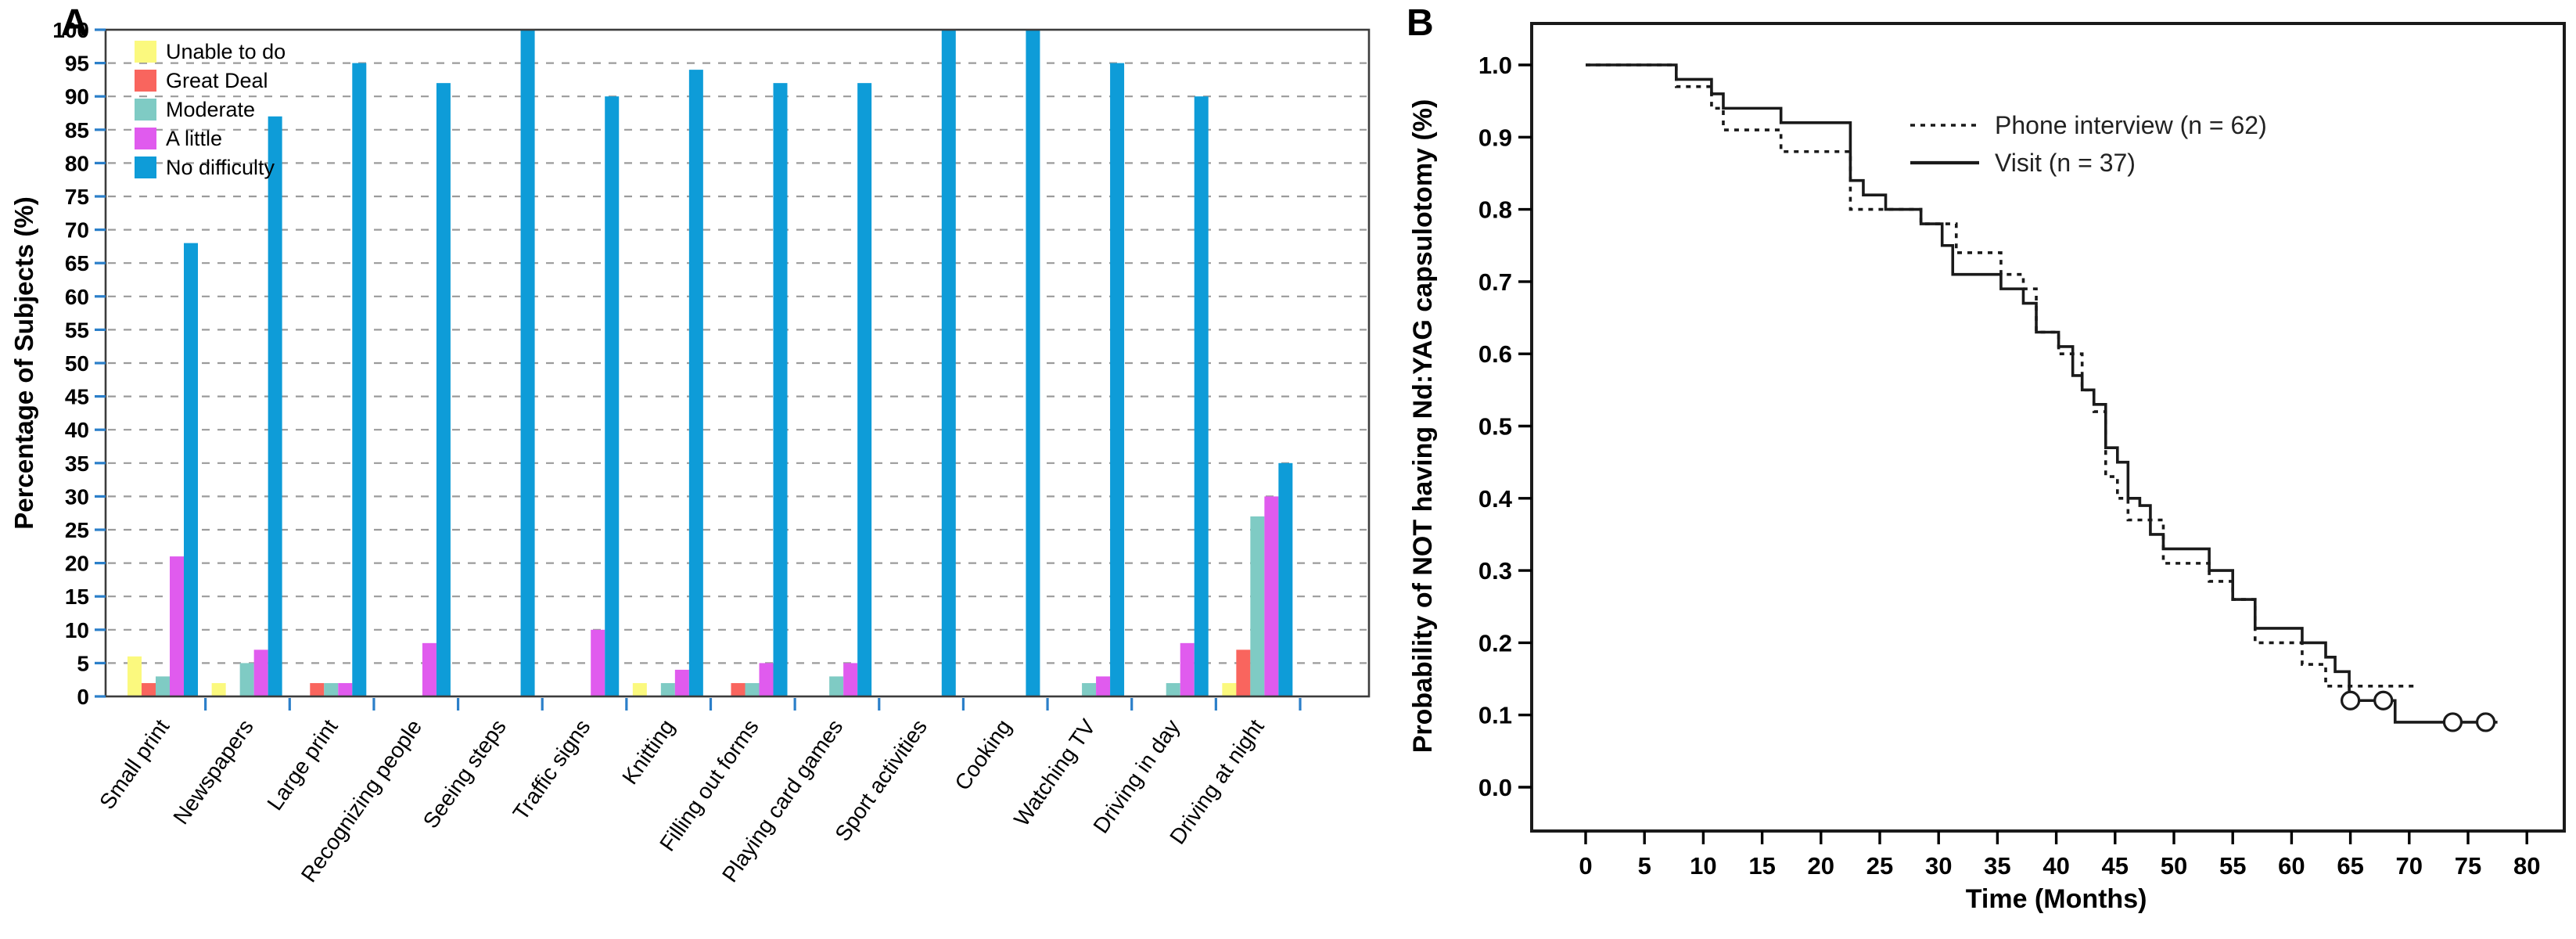 This screenshot has width=2576, height=939. What do you see at coordinates (83, 663) in the screenshot?
I see `y-tick-label: 5` at bounding box center [83, 663].